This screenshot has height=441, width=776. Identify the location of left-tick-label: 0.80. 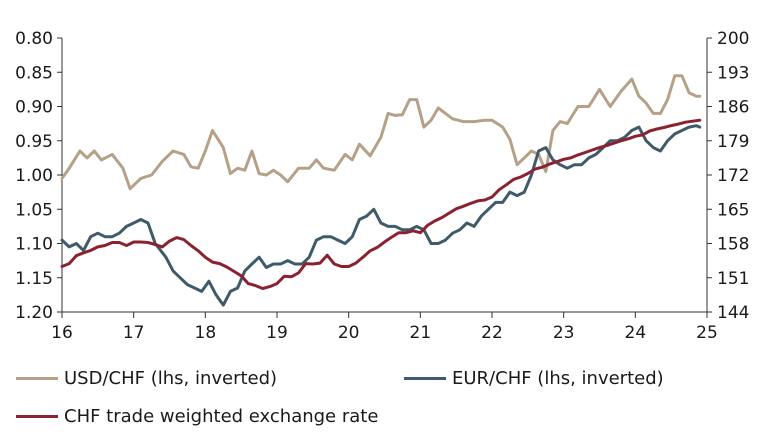
(34, 39).